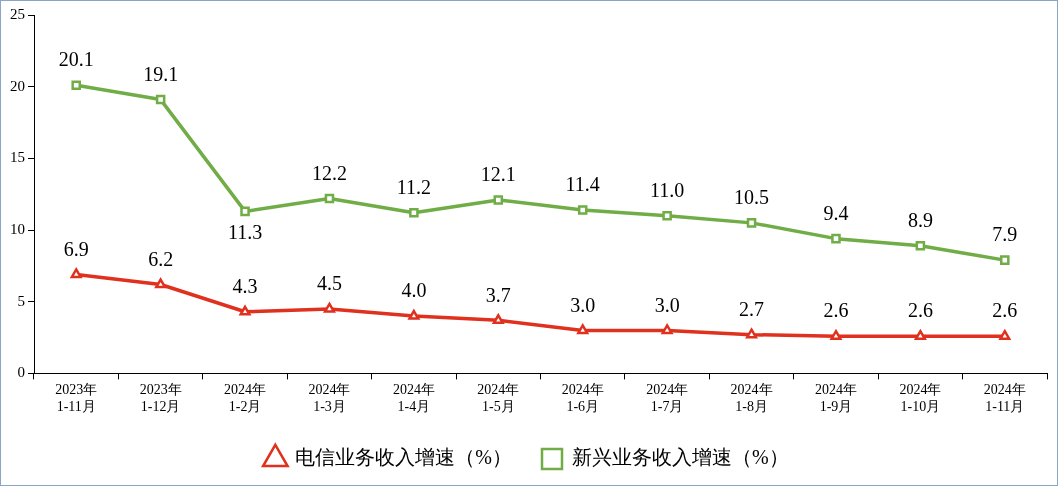 Image resolution: width=1058 pixels, height=486 pixels. What do you see at coordinates (582, 184) in the screenshot?
I see `data-label: 11.4` at bounding box center [582, 184].